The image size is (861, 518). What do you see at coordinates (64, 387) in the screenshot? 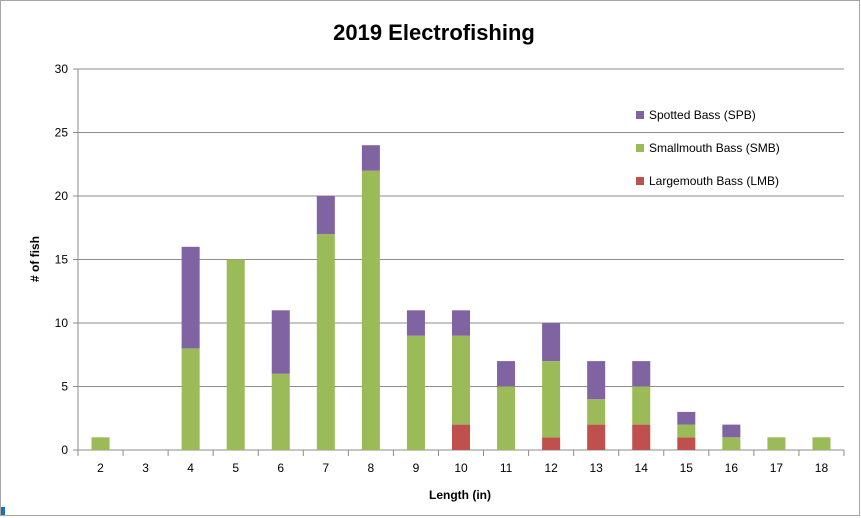
I see `y-tick-label: 5` at bounding box center [64, 387].